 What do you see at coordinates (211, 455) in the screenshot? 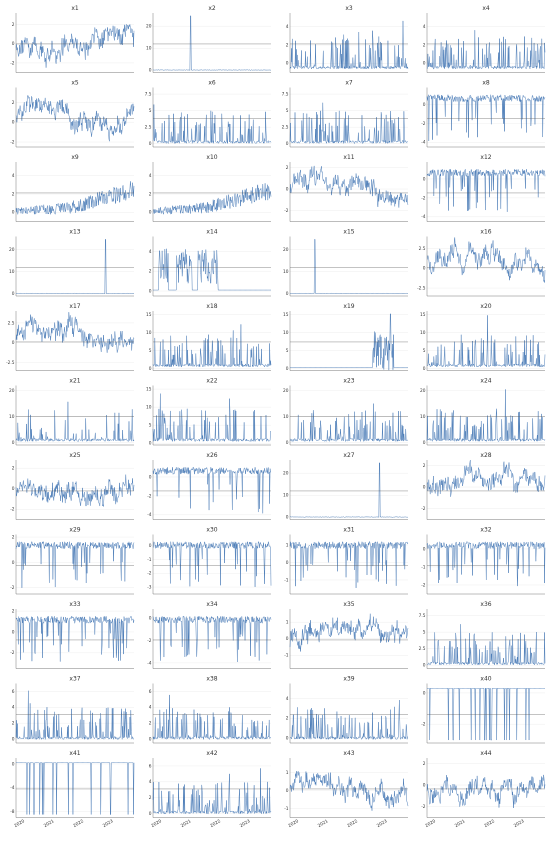
I see `panel-title: x26` at bounding box center [211, 455].